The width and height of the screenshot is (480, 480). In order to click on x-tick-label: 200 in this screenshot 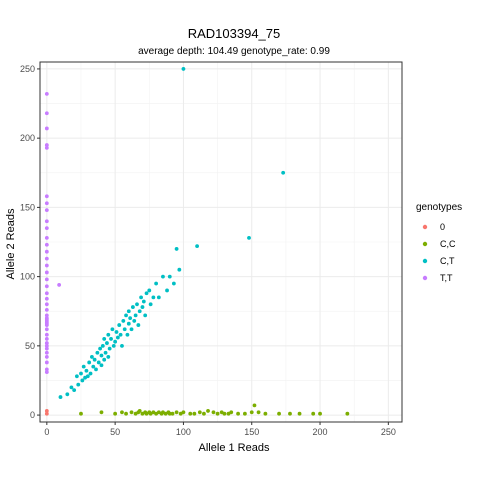, I will do `click(320, 432)`.